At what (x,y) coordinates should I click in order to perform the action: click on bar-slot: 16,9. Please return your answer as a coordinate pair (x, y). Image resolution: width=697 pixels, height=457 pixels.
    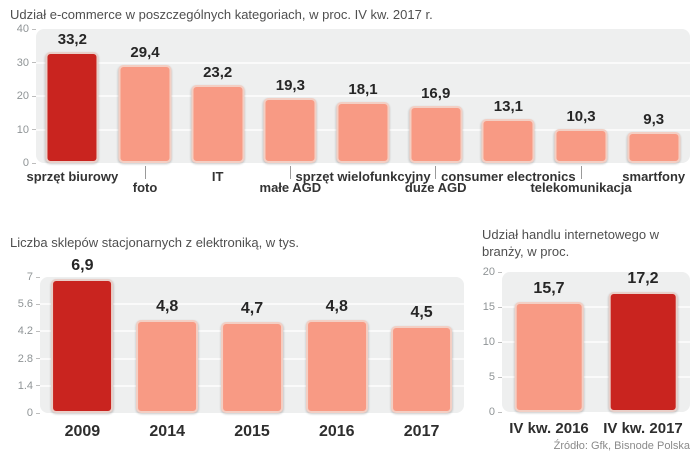
    Looking at the image, I should click on (435, 96).